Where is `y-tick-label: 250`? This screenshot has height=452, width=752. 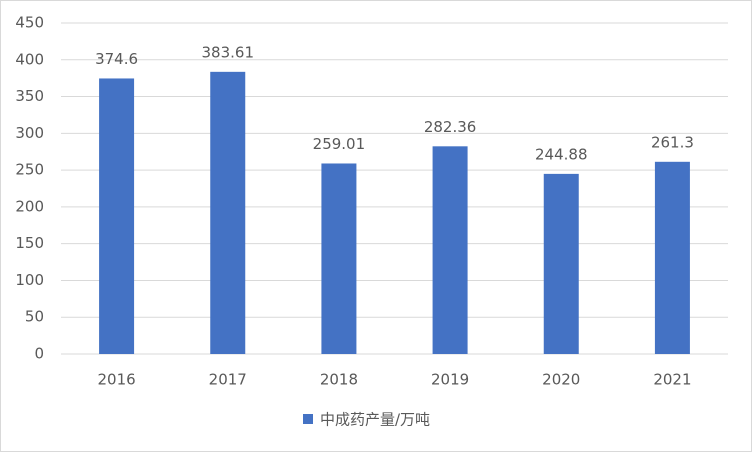 y-tick-label: 250 is located at coordinates (29, 170).